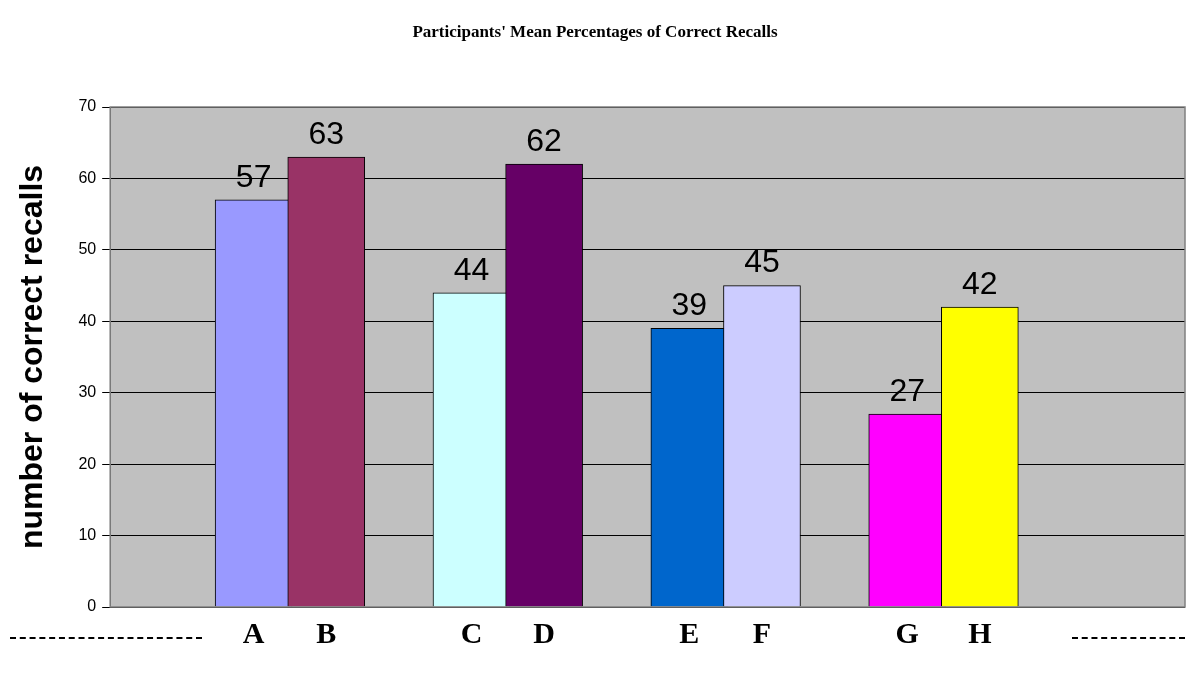 The height and width of the screenshot is (675, 1190). What do you see at coordinates (544, 632) in the screenshot?
I see `x-tick-label: D` at bounding box center [544, 632].